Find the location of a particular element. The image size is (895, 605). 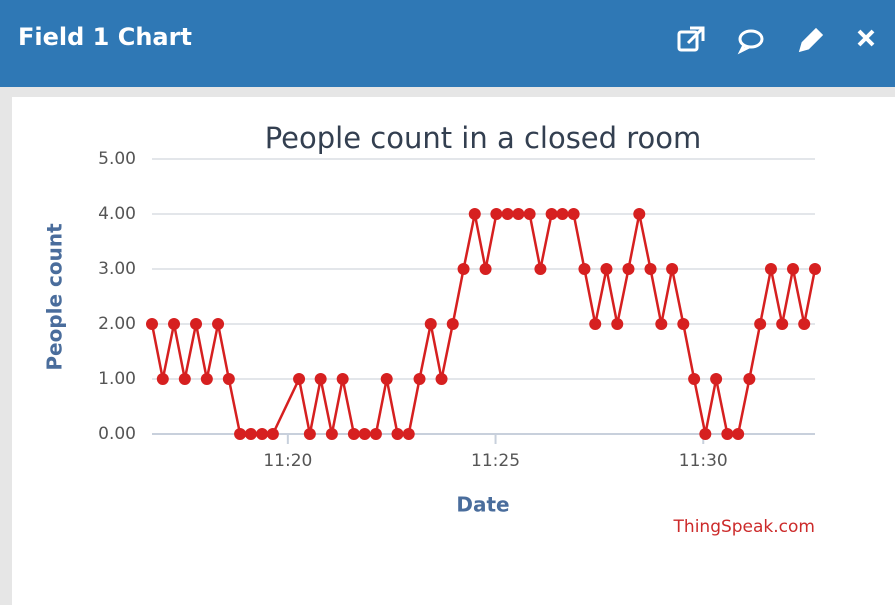

x-tick-label: 11:20 is located at coordinates (287, 461).